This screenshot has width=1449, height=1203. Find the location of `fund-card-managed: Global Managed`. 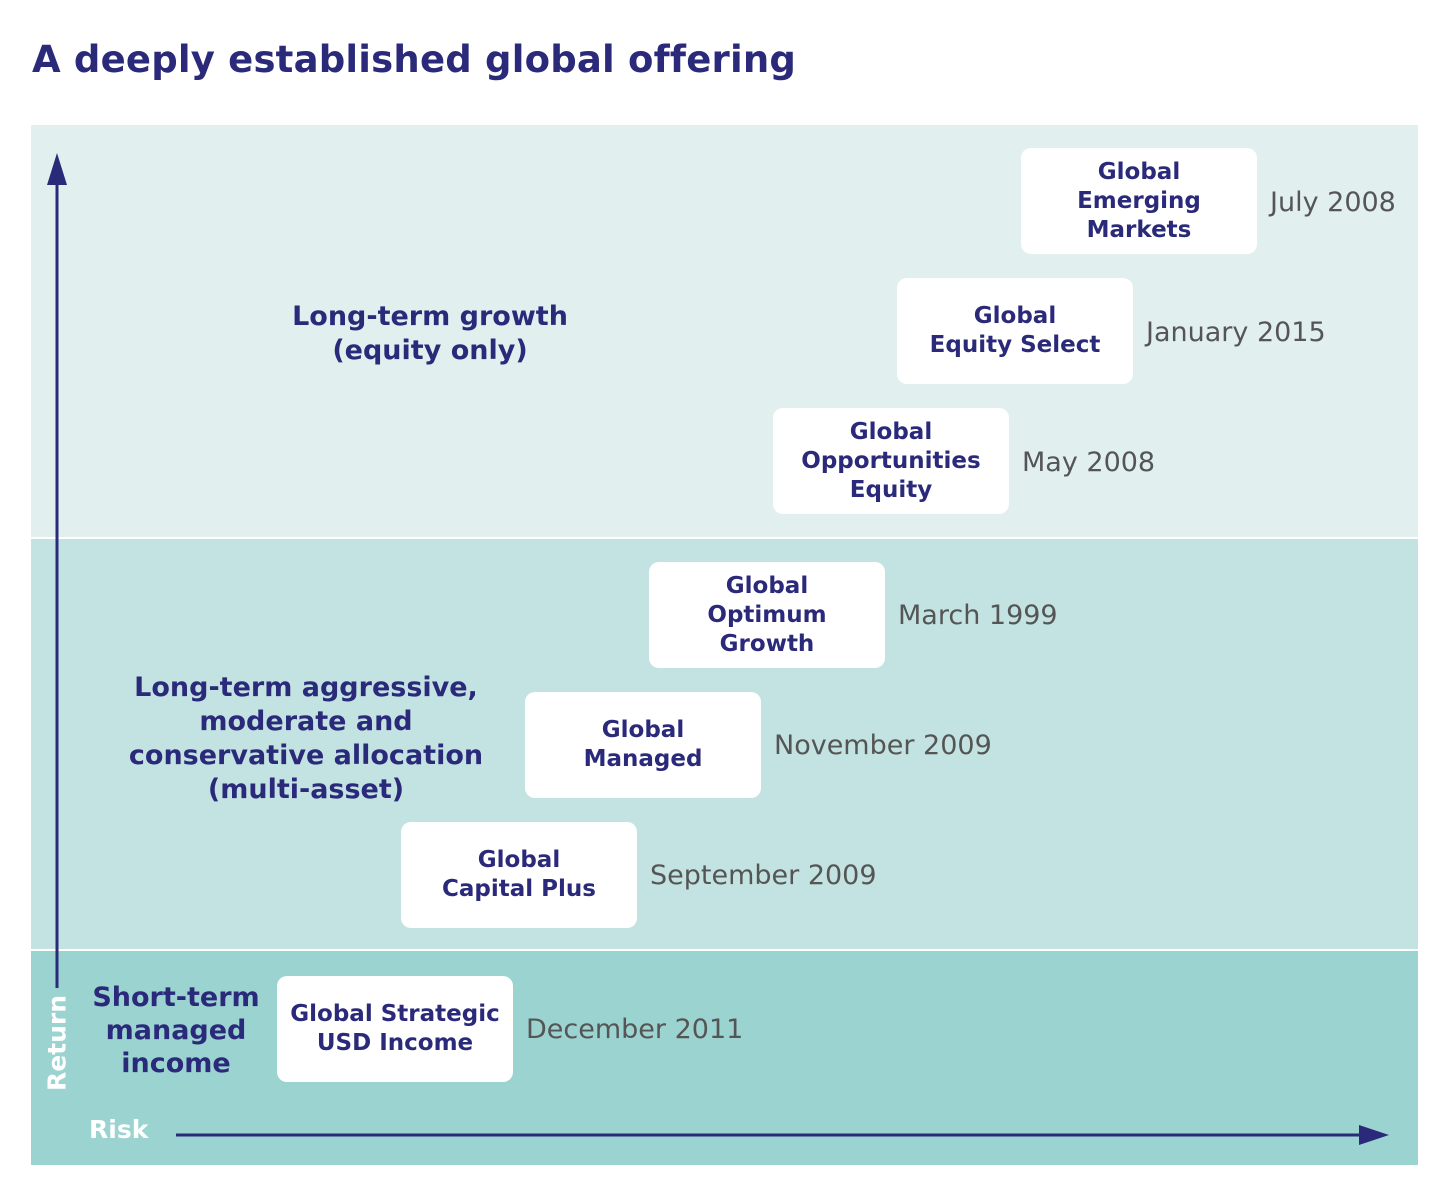

fund-card-managed: Global Managed is located at coordinates (643, 745).